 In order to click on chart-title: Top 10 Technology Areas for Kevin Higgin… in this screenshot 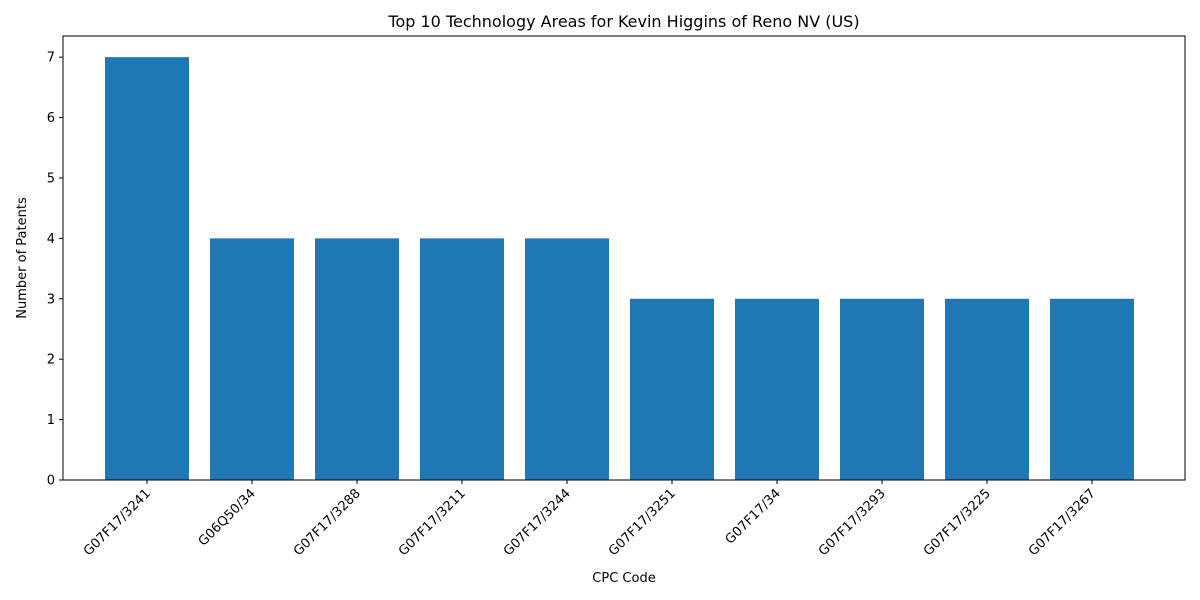, I will do `click(623, 21)`.